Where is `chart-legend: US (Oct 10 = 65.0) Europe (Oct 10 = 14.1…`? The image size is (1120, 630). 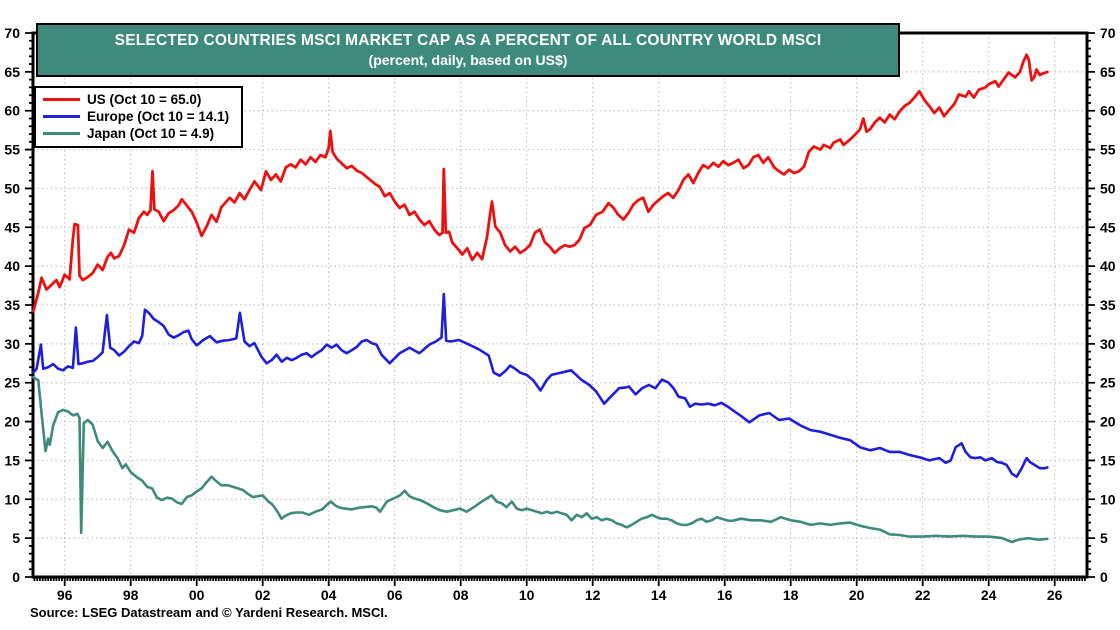 chart-legend: US (Oct 10 = 65.0) Europe (Oct 10 = 14.1… is located at coordinates (139, 117).